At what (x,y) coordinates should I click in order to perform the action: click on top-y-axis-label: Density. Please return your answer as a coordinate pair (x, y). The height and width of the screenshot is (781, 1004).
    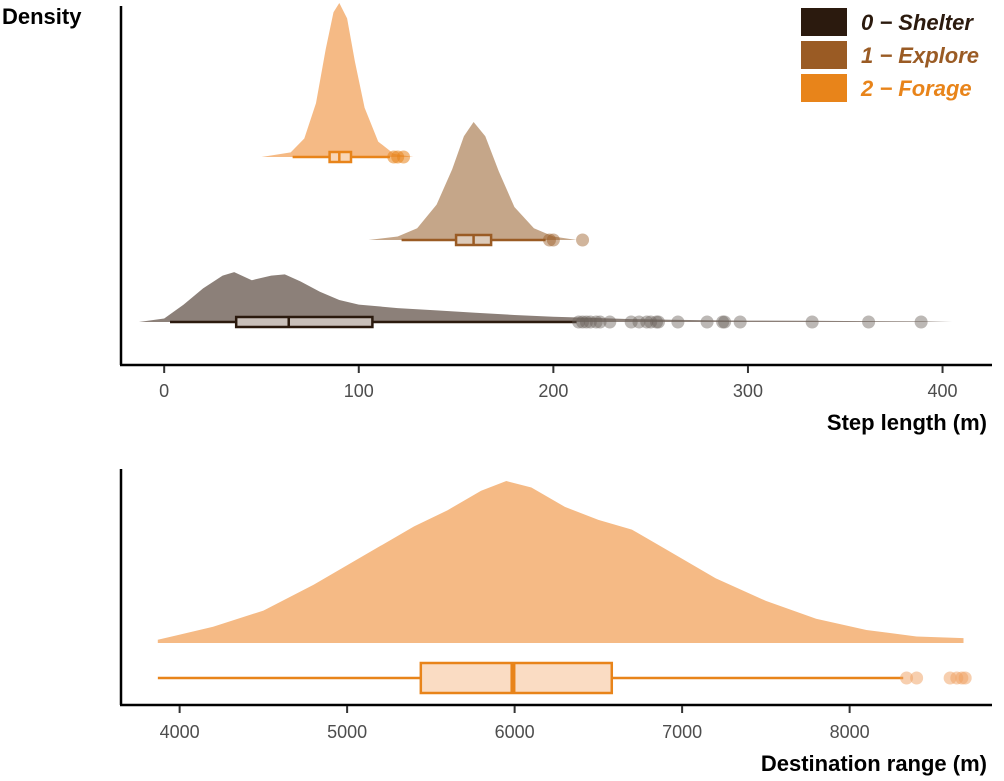
    Looking at the image, I should click on (42, 16).